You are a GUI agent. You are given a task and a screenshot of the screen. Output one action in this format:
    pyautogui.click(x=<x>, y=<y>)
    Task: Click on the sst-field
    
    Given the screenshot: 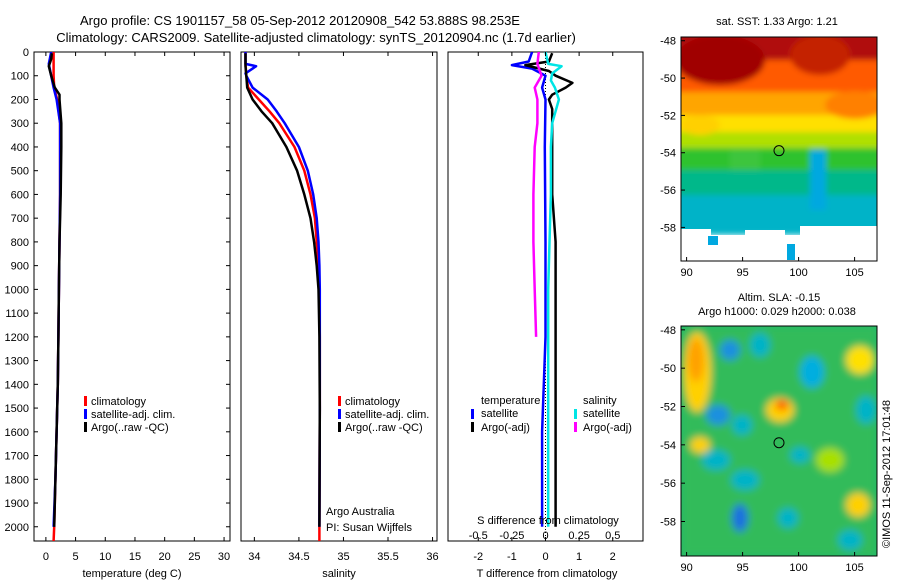 What is the action you would take?
    pyautogui.click(x=779, y=149)
    